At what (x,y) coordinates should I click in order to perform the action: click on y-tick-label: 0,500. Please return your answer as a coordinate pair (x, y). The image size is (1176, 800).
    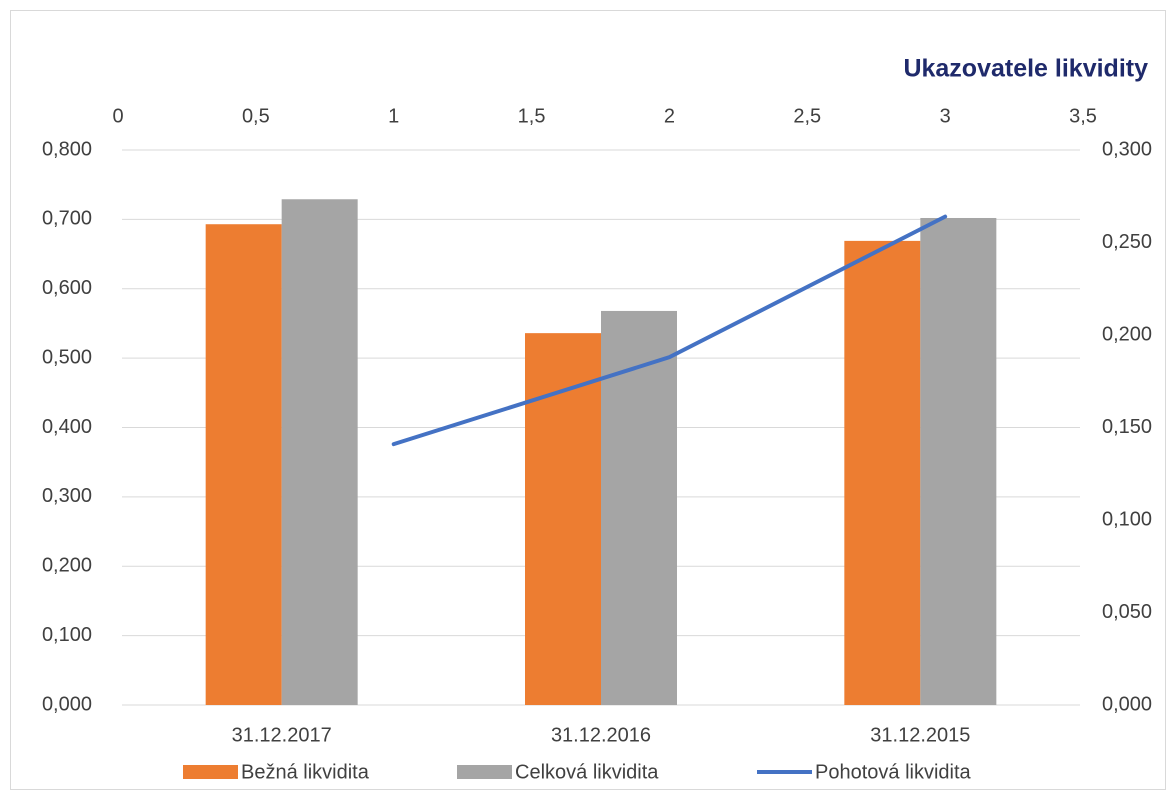
    Looking at the image, I should click on (67, 357).